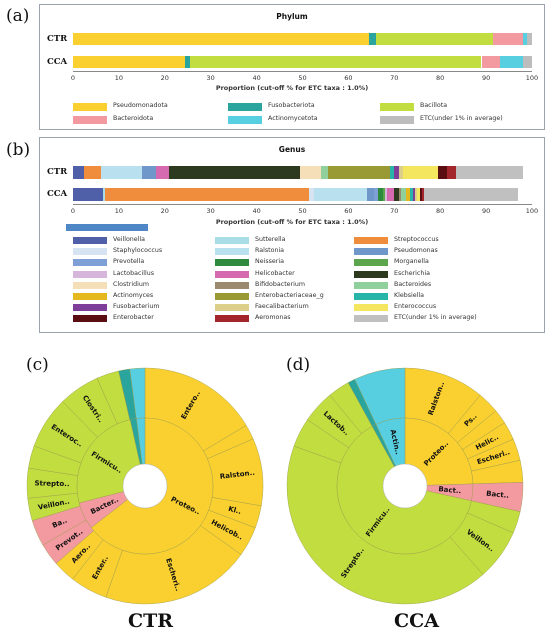 Image resolution: width=550 pixels, height=636 pixels. I want to click on legend-label-neisseria: Neisseria, so click(269, 262).